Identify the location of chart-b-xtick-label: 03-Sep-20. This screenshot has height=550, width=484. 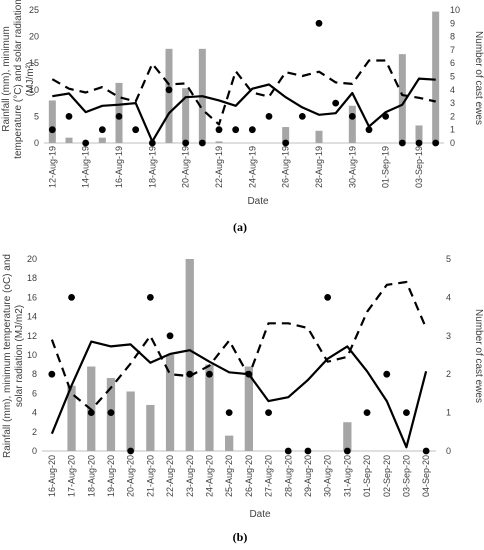
(406, 476).